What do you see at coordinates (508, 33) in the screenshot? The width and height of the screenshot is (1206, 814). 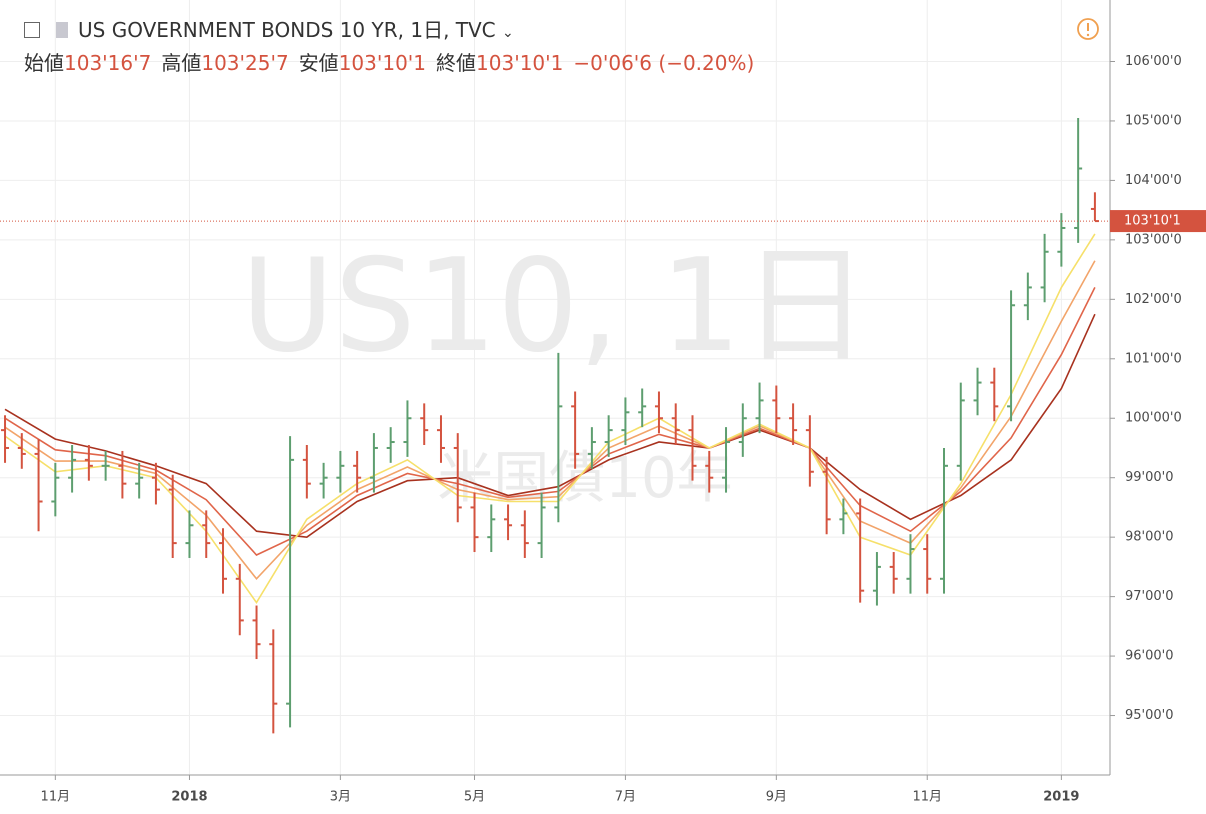 I see `dropdown: ⌄` at bounding box center [508, 33].